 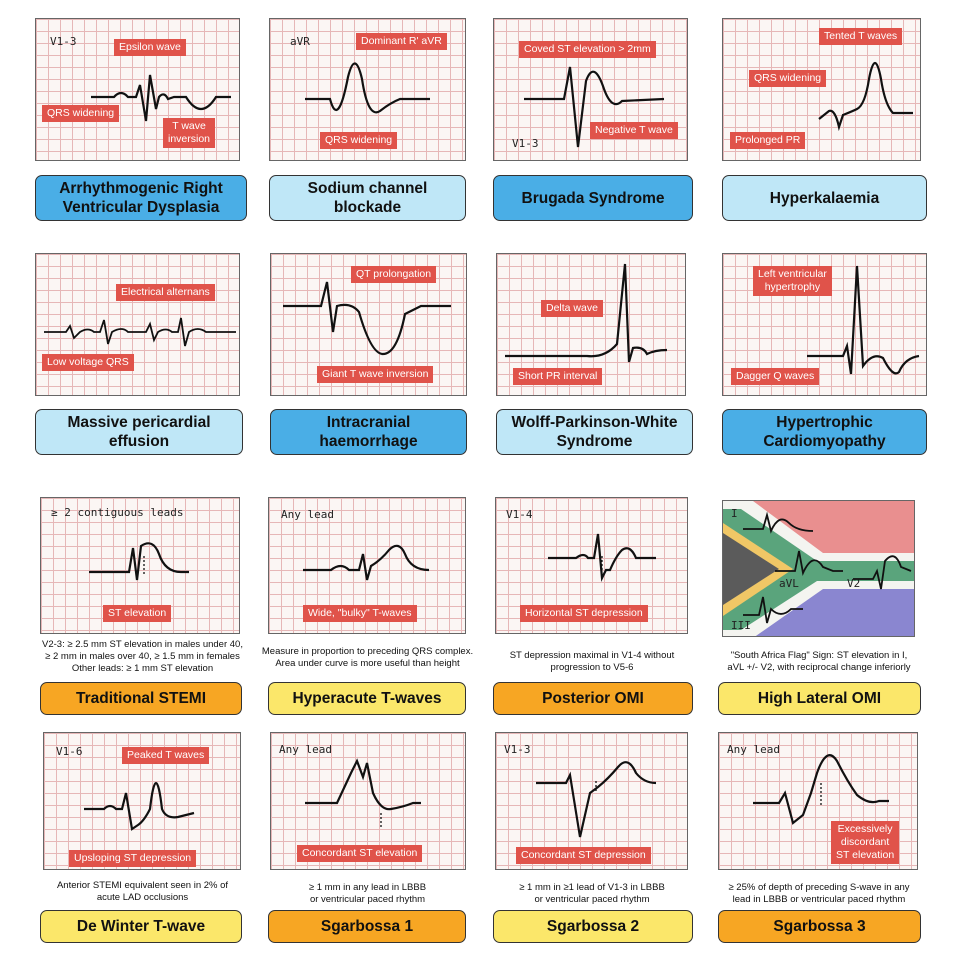 What do you see at coordinates (583, 855) in the screenshot?
I see `tag-concordant-st-depression: Concordant ST depression` at bounding box center [583, 855].